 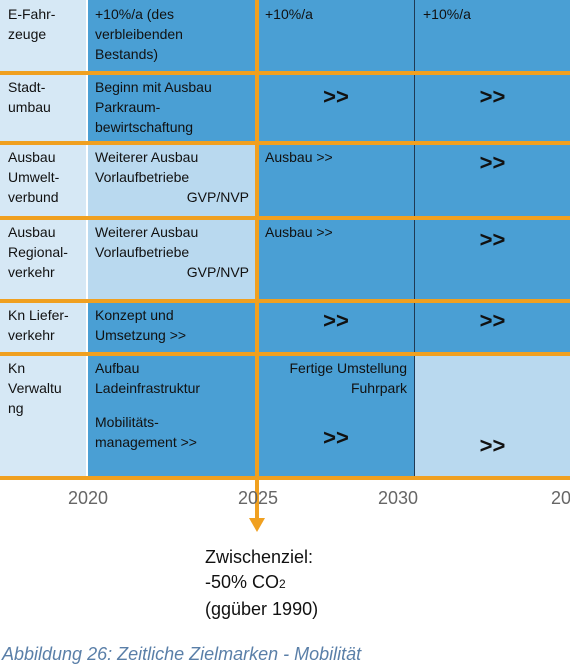 What do you see at coordinates (492, 36) in the screenshot?
I see `cell-e-fahrzeuge-2030: +10%/a` at bounding box center [492, 36].